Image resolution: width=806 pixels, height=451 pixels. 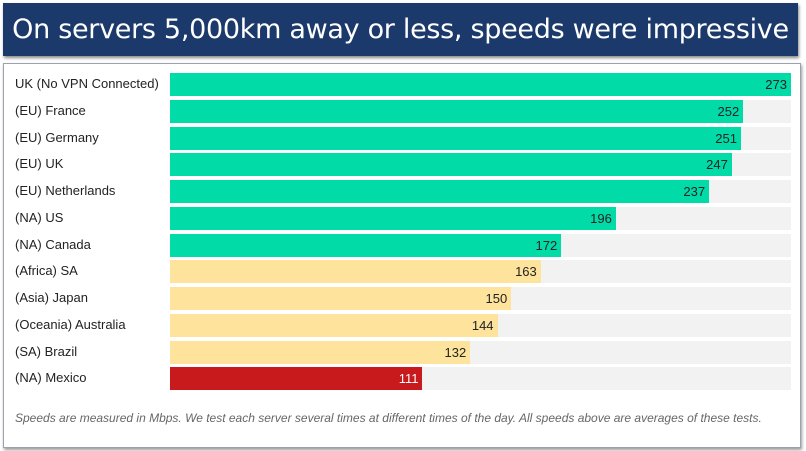 I want to click on bar-row: (EU) Germany 251, so click(x=402, y=138).